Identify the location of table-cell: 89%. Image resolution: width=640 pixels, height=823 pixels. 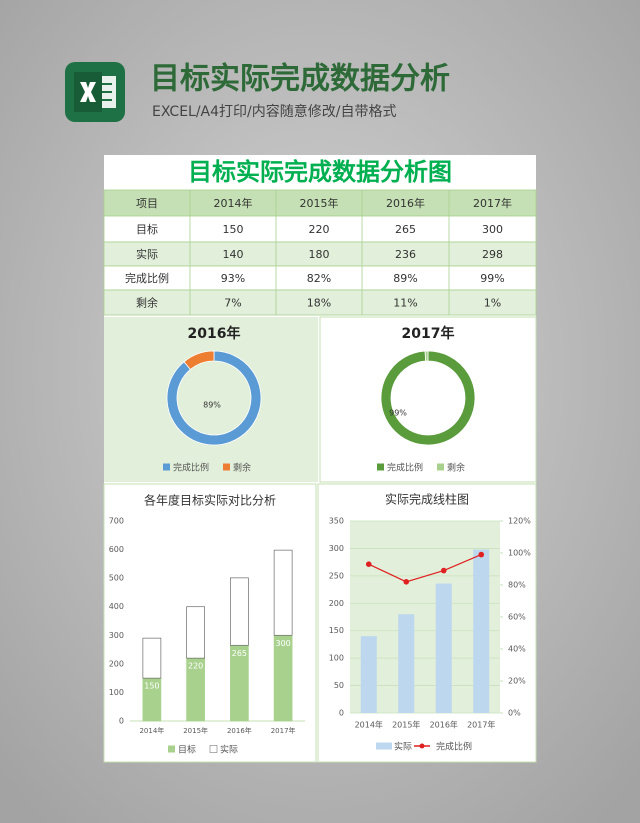
(405, 278).